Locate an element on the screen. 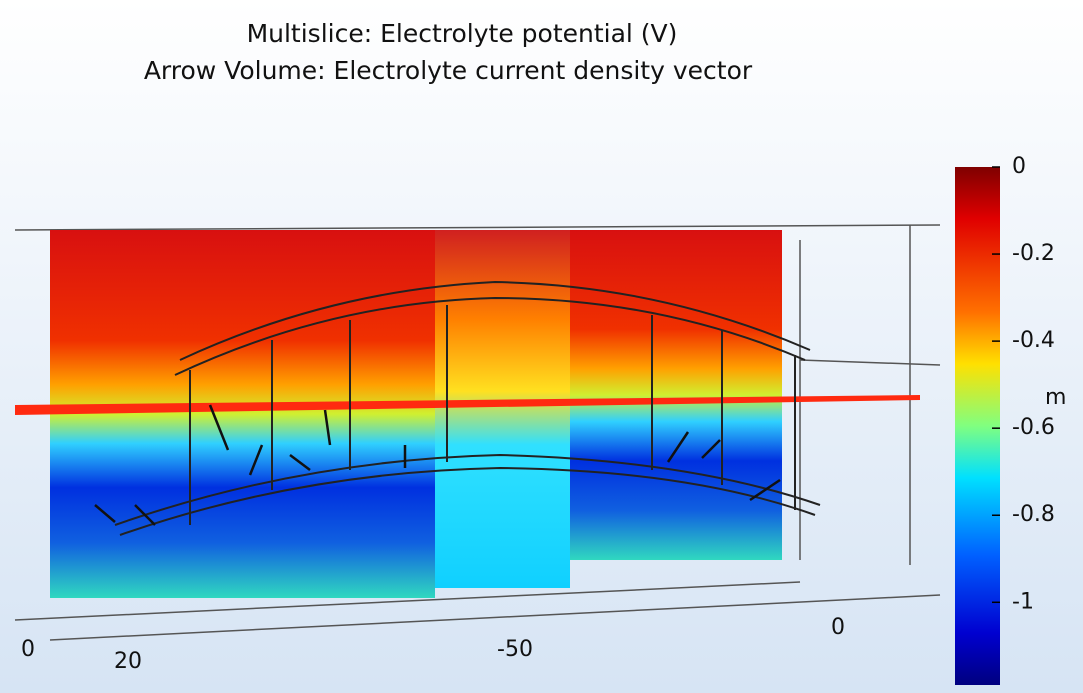 The image size is (1083, 693). axis-label: 20 is located at coordinates (128, 661).